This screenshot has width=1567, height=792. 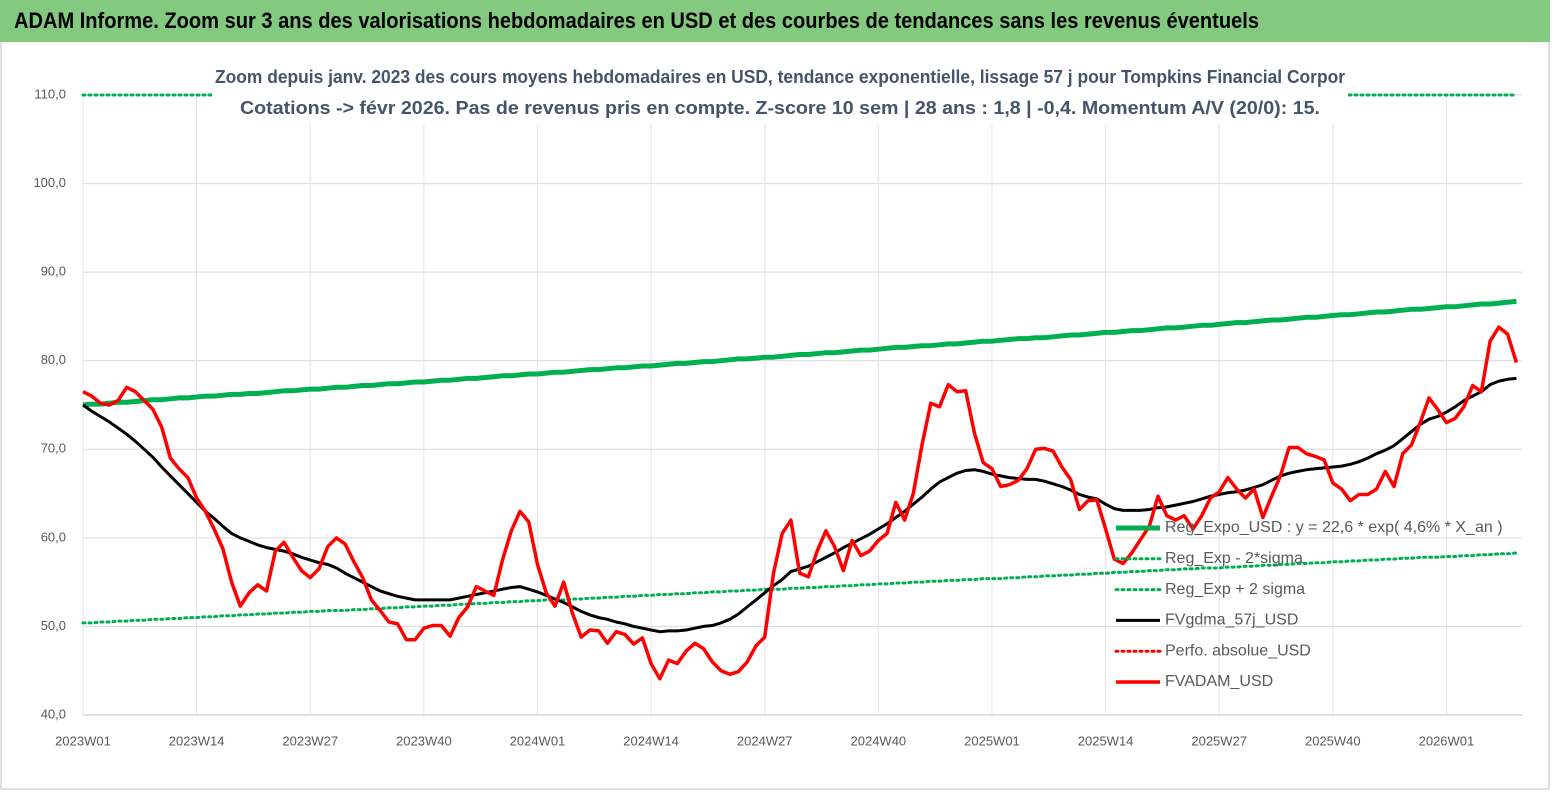 I want to click on title-bar, so click(x=775, y=21).